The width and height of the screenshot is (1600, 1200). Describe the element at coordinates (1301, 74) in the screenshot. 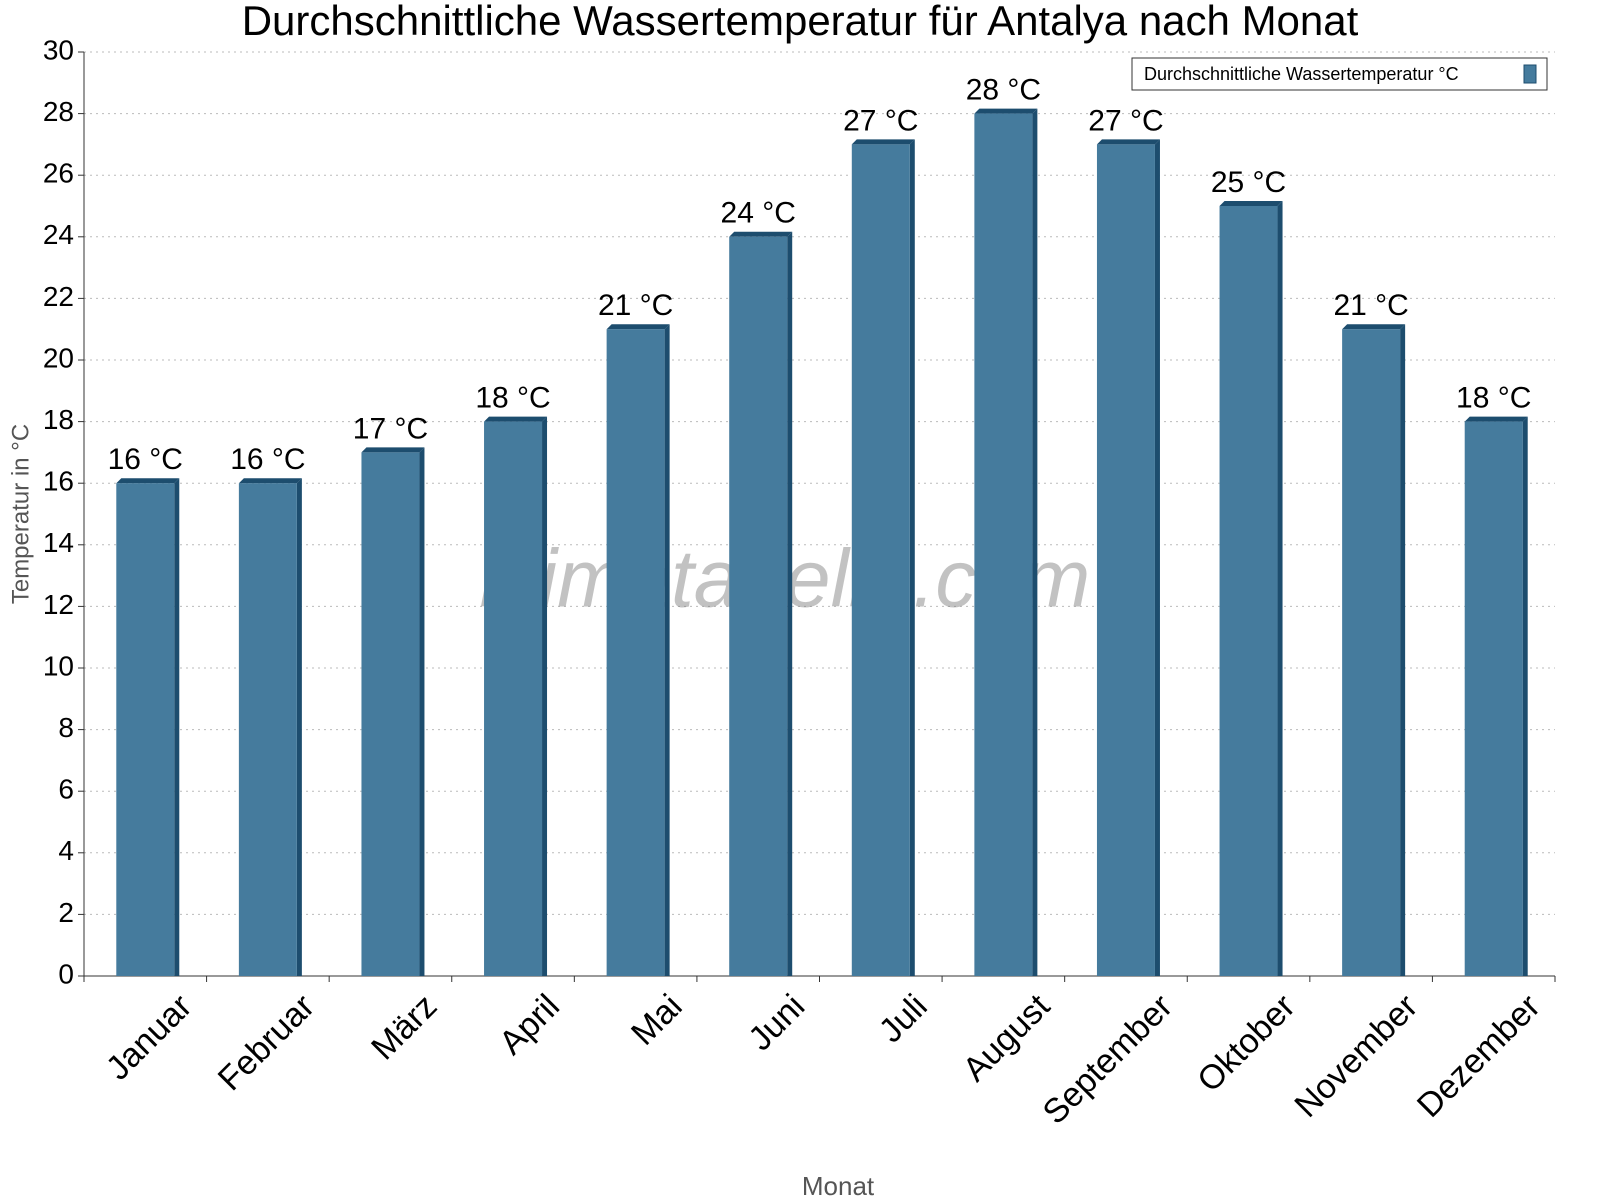

I see `legend-label: Durchschnittliche Wassertemperatur °C` at that location.